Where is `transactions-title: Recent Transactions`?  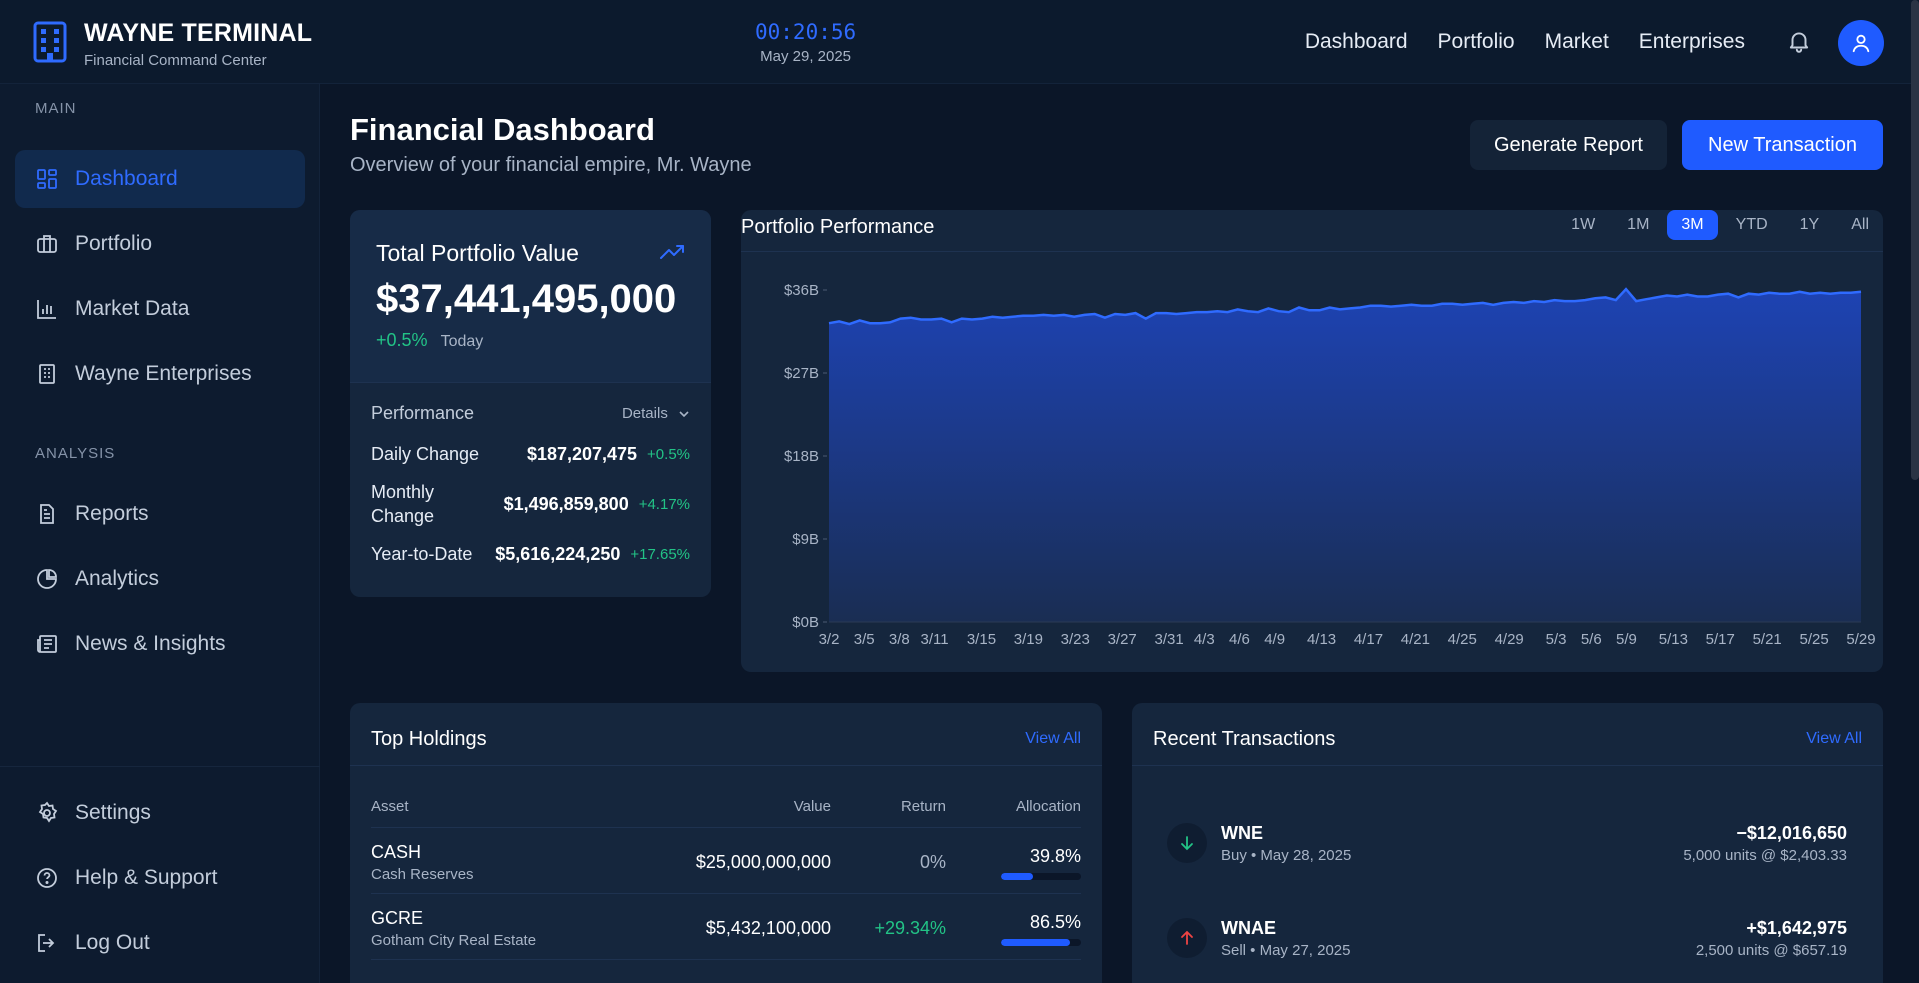 transactions-title: Recent Transactions is located at coordinates (1244, 739).